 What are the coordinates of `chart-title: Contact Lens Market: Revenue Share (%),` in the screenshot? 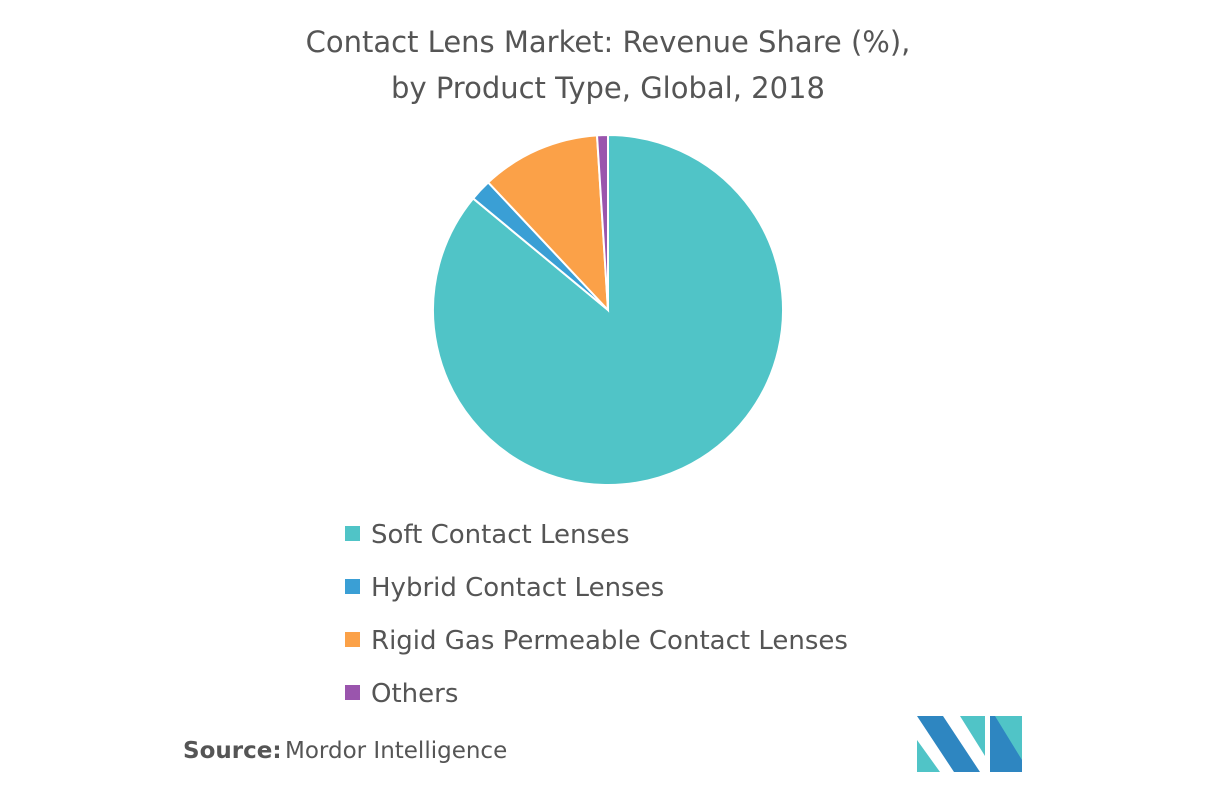 It's located at (608, 42).